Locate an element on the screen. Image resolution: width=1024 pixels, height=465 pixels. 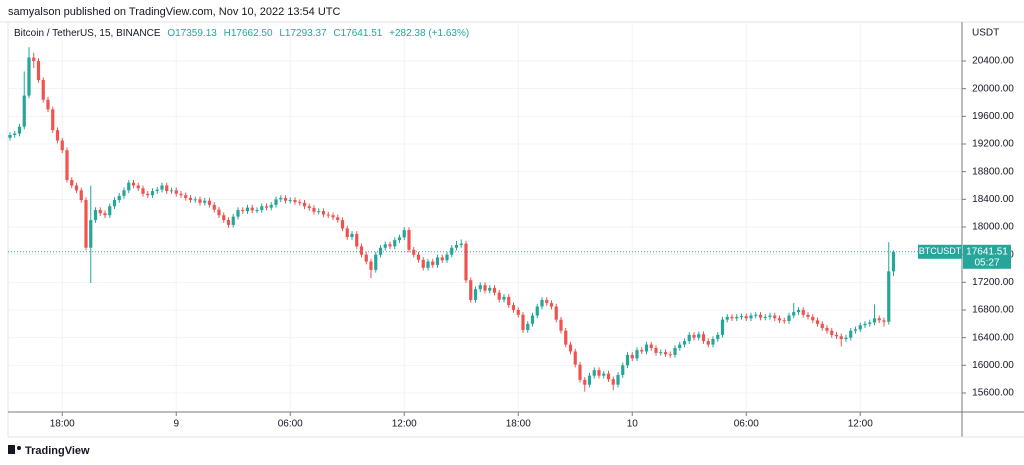
ticker: BTCUSDT is located at coordinates (940, 251).